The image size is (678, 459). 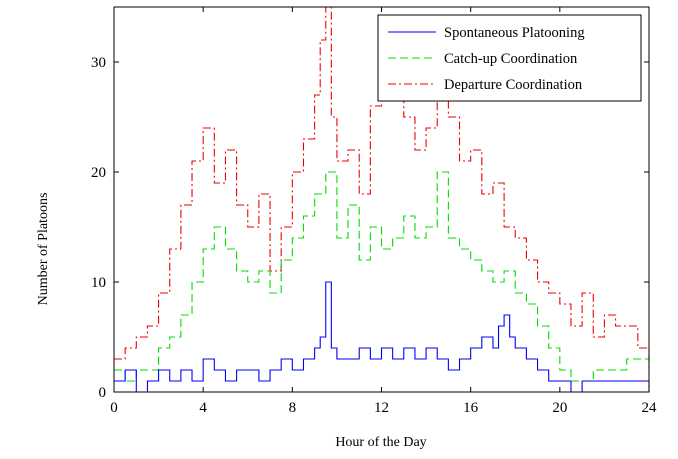 I want to click on y-axis-label: Number of Platoons, so click(x=43, y=249).